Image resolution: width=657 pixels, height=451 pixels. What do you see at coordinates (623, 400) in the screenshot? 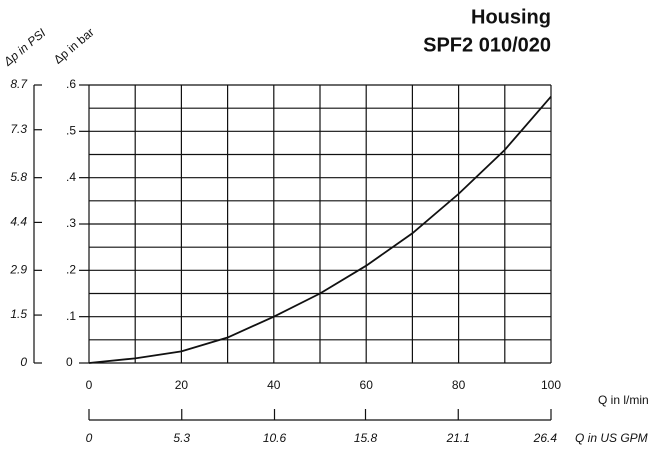
I see `x-axis-label: Q in l/min` at bounding box center [623, 400].